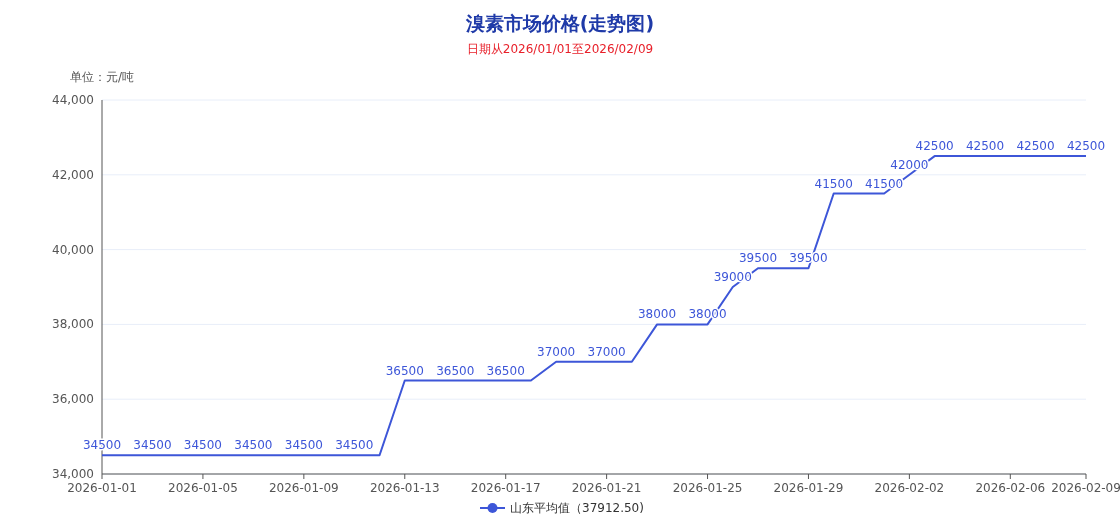 This screenshot has height=520, width=1120. Describe the element at coordinates (606, 488) in the screenshot. I see `x-tick-label: 2026-01-21` at that location.